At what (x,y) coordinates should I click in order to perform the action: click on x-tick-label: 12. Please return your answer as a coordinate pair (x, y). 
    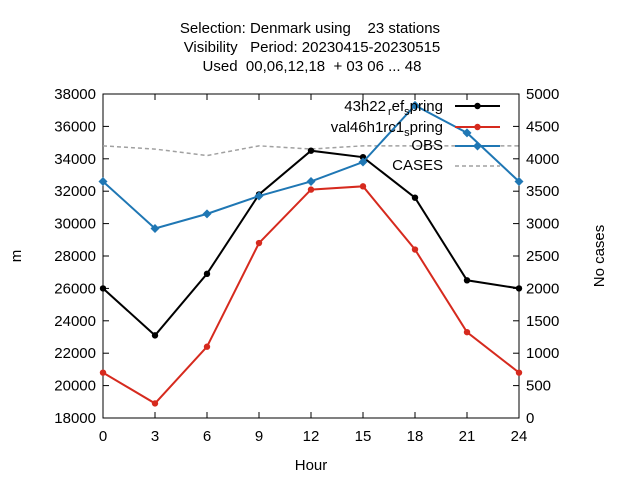
    Looking at the image, I should click on (311, 436).